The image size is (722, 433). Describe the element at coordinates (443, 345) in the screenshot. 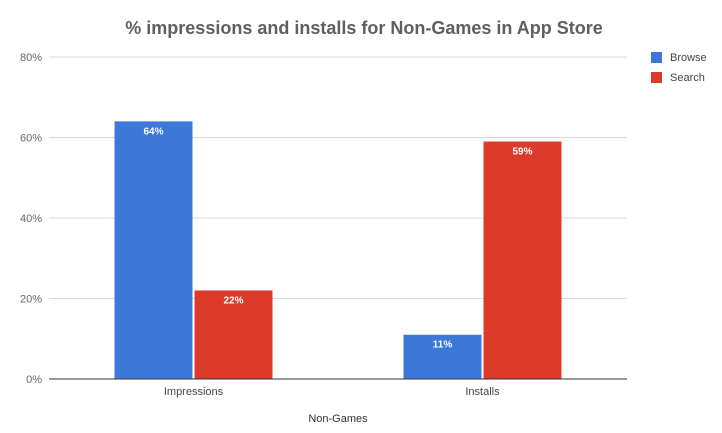

I see `data-label: 11%` at that location.